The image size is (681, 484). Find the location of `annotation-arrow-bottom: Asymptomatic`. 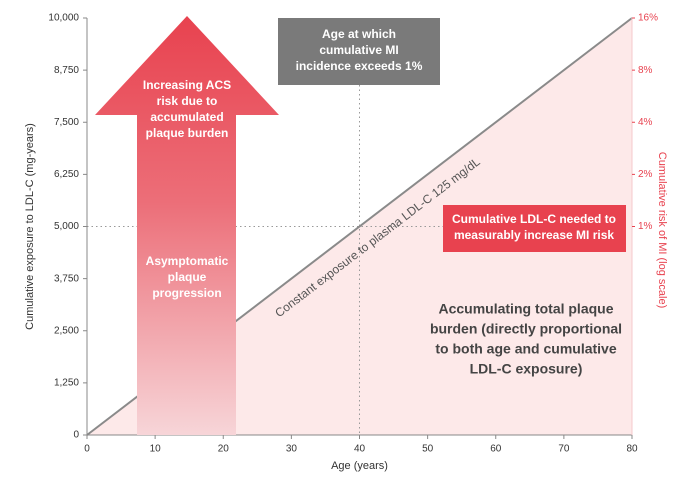

annotation-arrow-bottom: Asymptomatic is located at coordinates (187, 261).